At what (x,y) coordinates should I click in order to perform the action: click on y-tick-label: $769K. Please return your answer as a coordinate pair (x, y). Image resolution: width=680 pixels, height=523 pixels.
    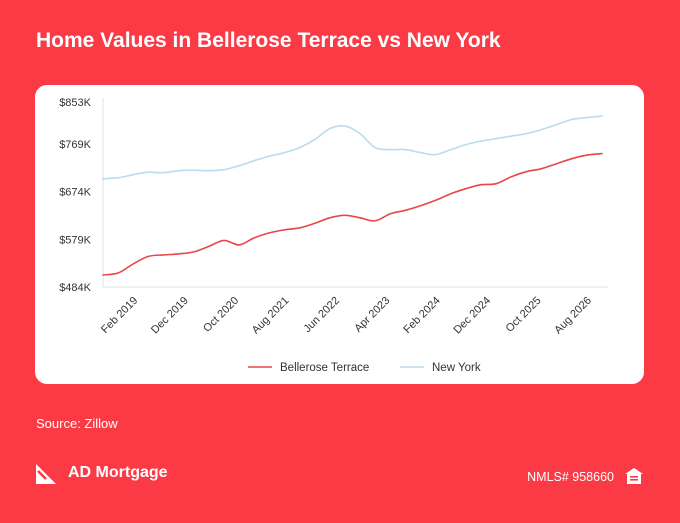
    Looking at the image, I should click on (75, 145).